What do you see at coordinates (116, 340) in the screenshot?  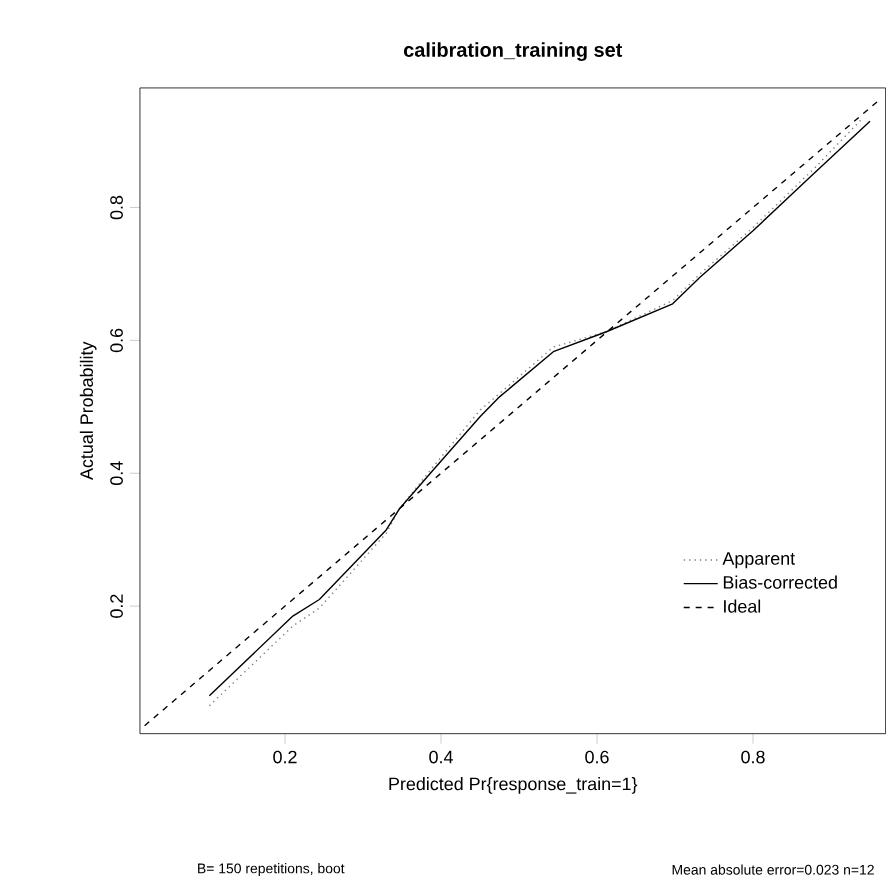 I see `y-tick-label: 0.6` at bounding box center [116, 340].